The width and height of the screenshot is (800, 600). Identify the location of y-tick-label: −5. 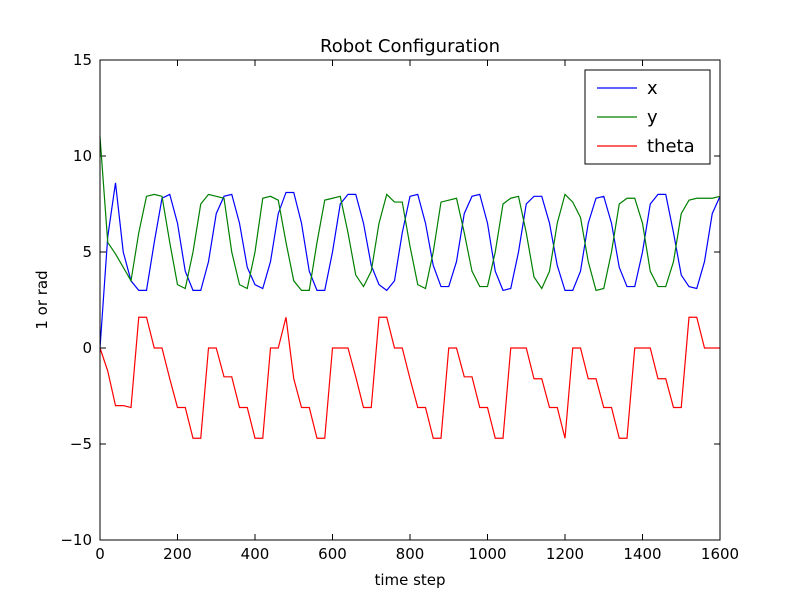
(81, 444).